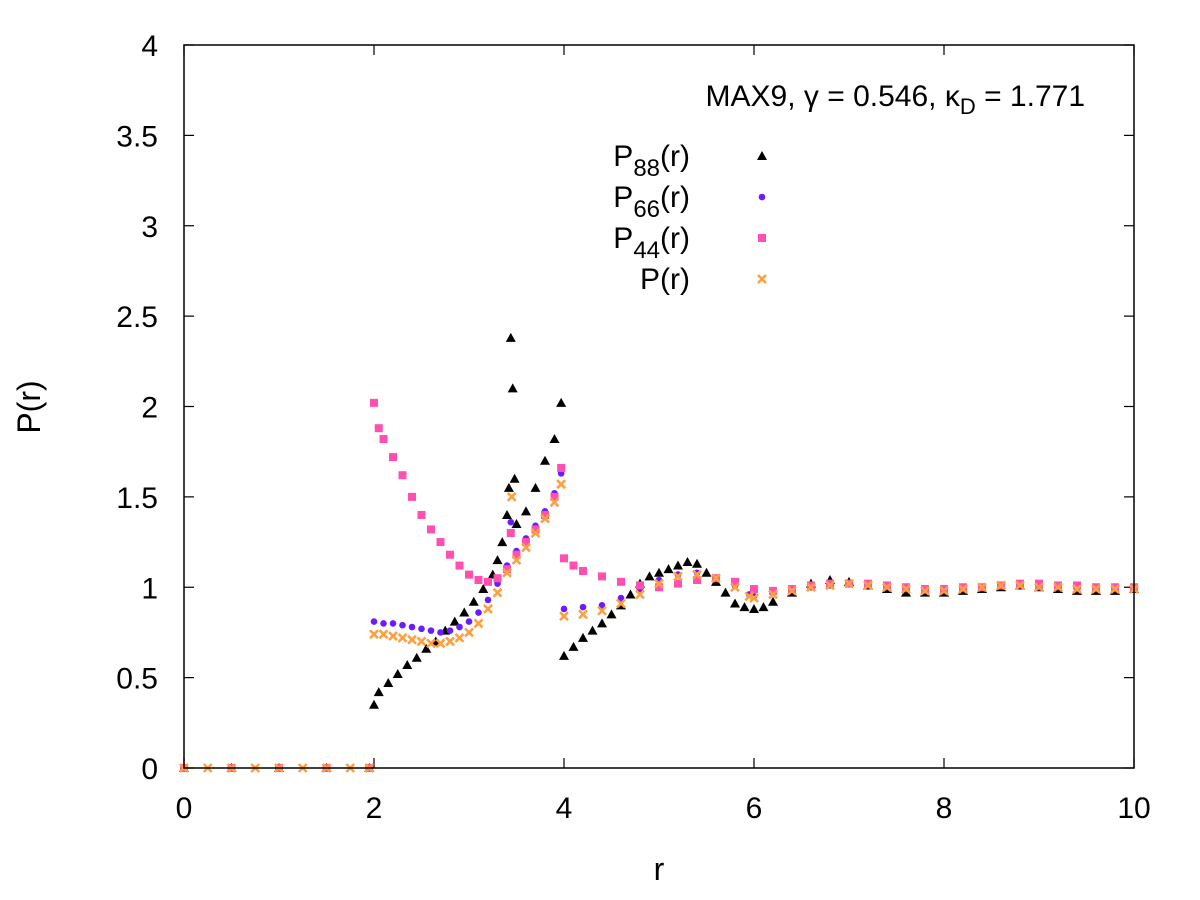  Describe the element at coordinates (651, 243) in the screenshot. I see `legend-label: P44(r)` at that location.